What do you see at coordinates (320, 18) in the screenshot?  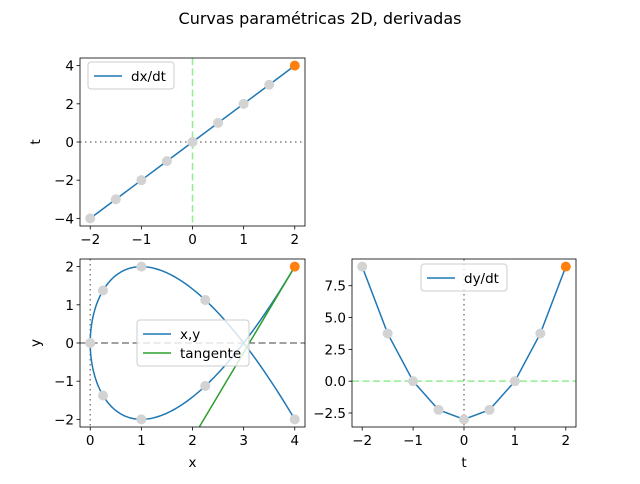 I see `figure-title: Curvas paramétricas 2D, derivadas` at bounding box center [320, 18].